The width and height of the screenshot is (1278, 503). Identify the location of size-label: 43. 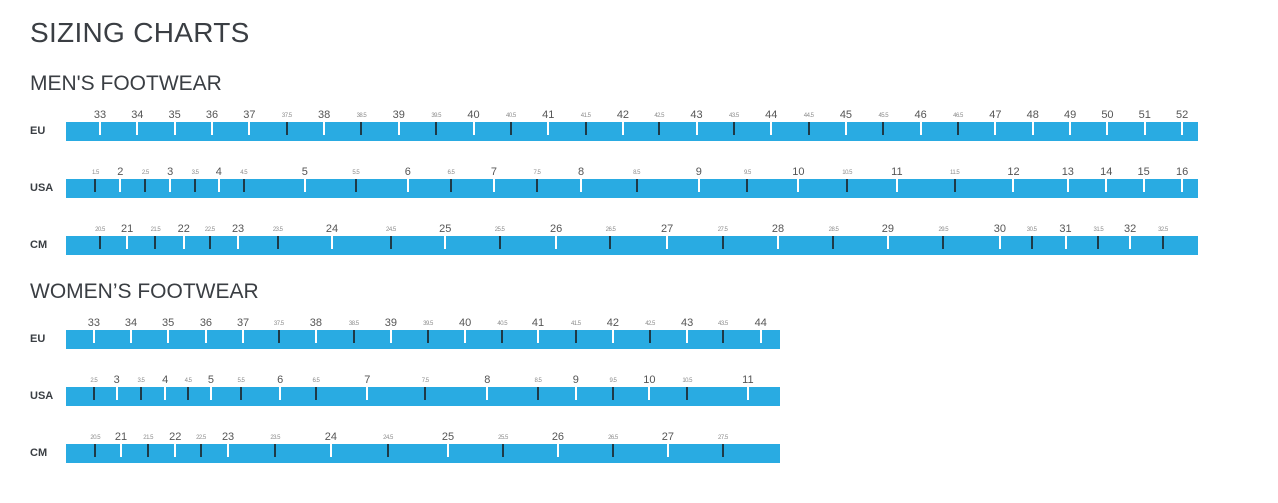
(696, 115).